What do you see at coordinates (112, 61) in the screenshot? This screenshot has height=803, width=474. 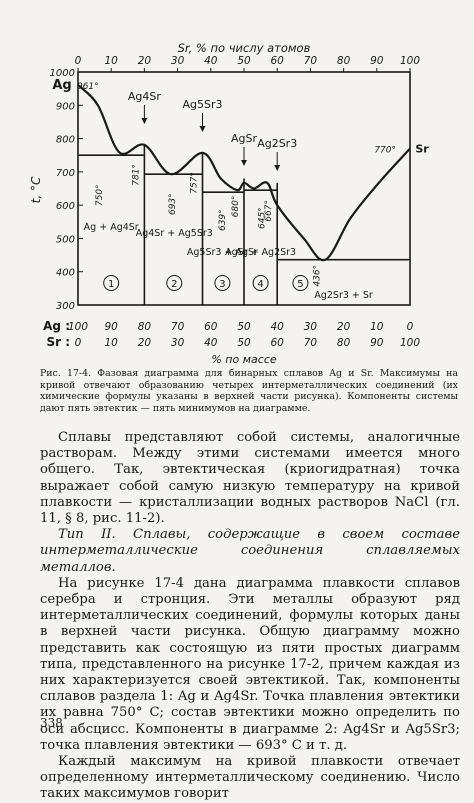 I see `top-tick-label: 10` at bounding box center [112, 61].